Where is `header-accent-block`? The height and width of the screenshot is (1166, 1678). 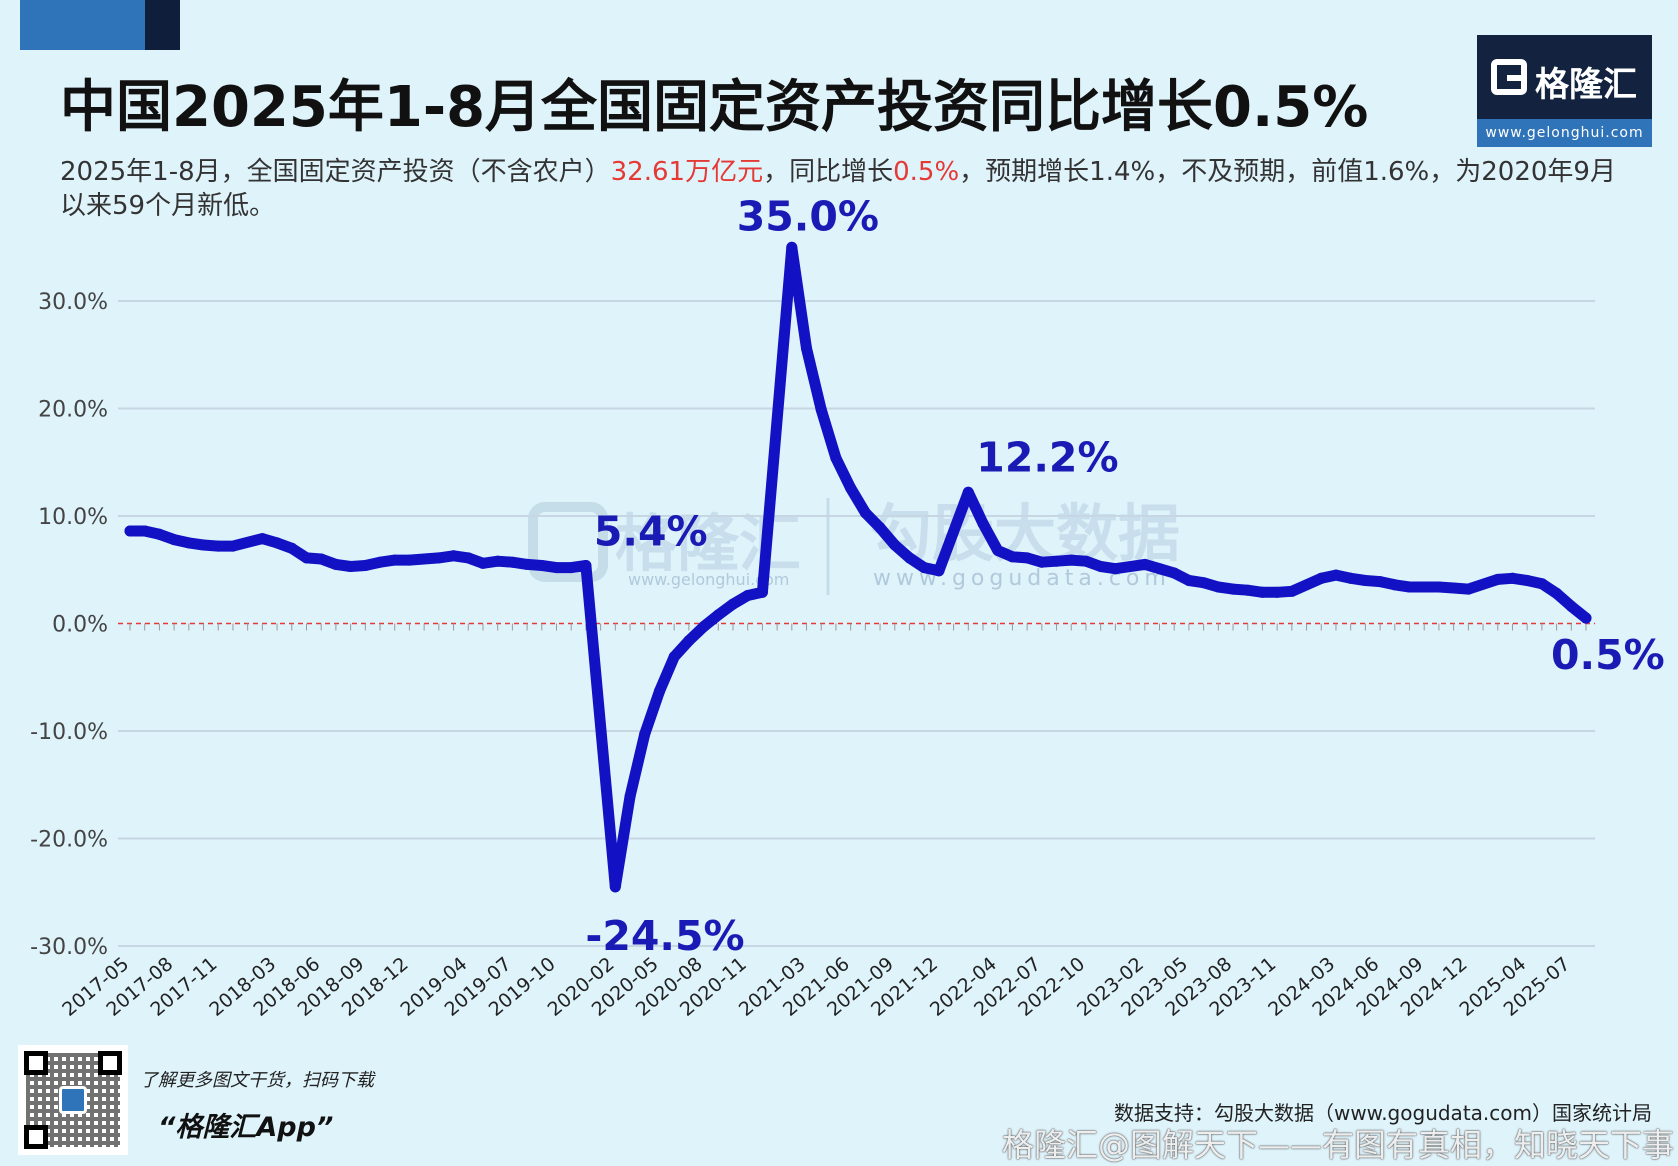
header-accent-block is located at coordinates (162, 25).